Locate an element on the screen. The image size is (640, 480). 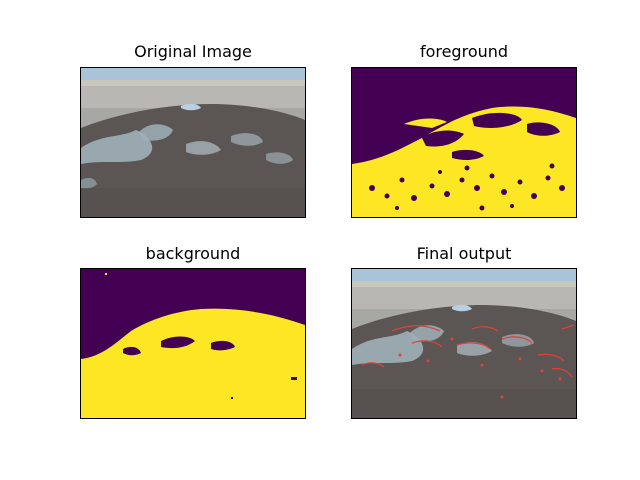
background-mask-panel is located at coordinates (193, 343).